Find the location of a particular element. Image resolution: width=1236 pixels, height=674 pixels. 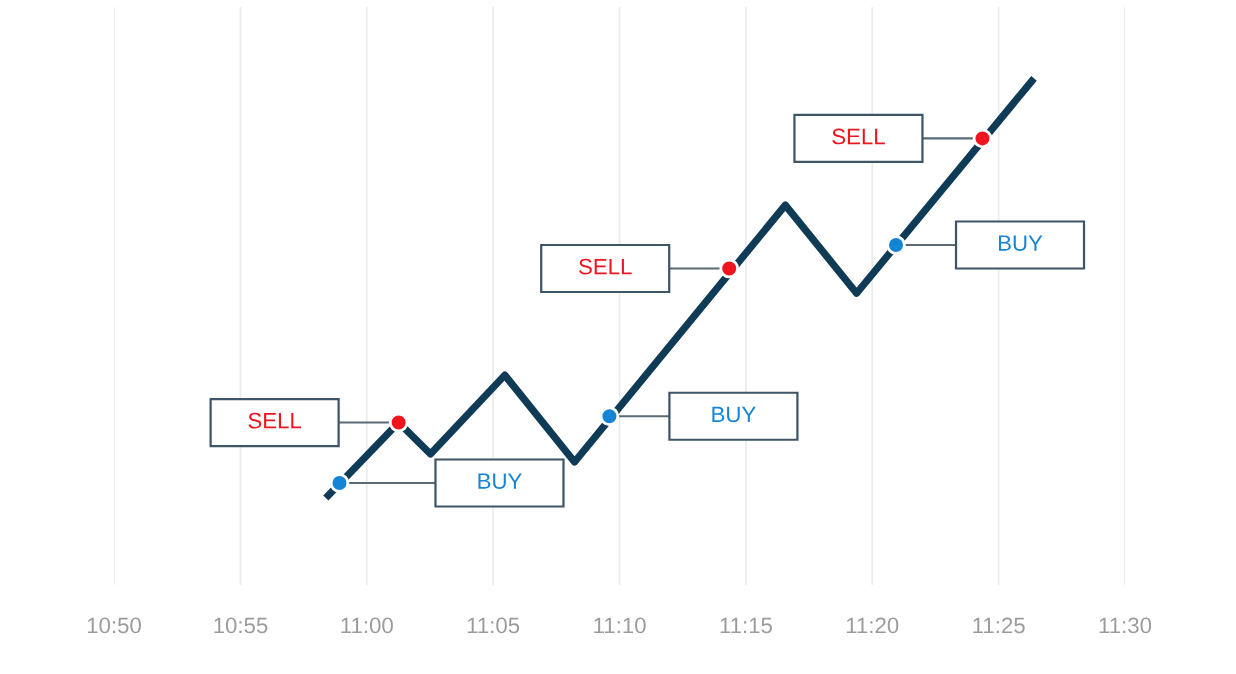

x-tick-label: 11:30 is located at coordinates (1125, 625).